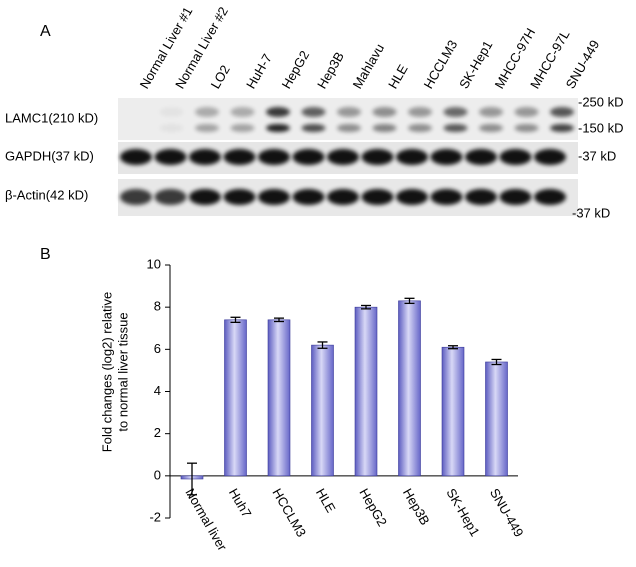 This screenshot has width=636, height=567. I want to click on panel-label: A, so click(45, 31).